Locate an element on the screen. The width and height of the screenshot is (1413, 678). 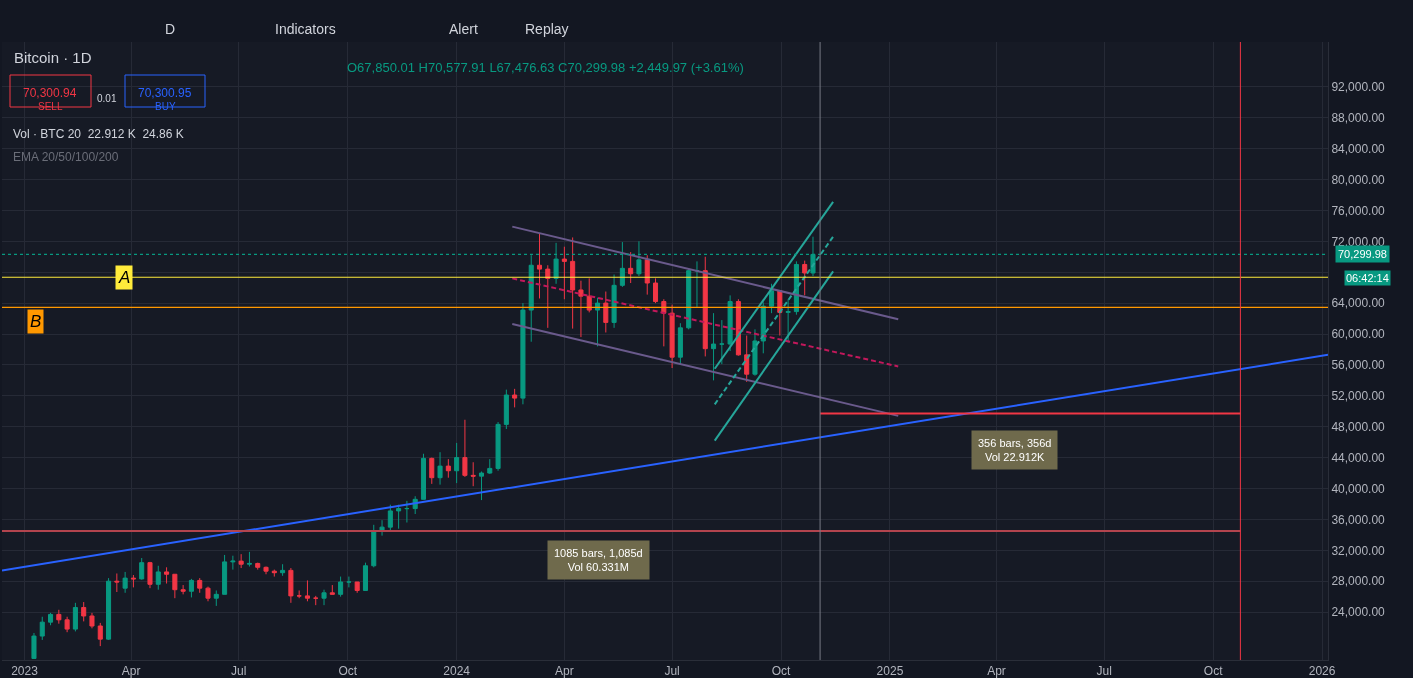
annotation: 70,300.94 is located at coordinates (50, 93).